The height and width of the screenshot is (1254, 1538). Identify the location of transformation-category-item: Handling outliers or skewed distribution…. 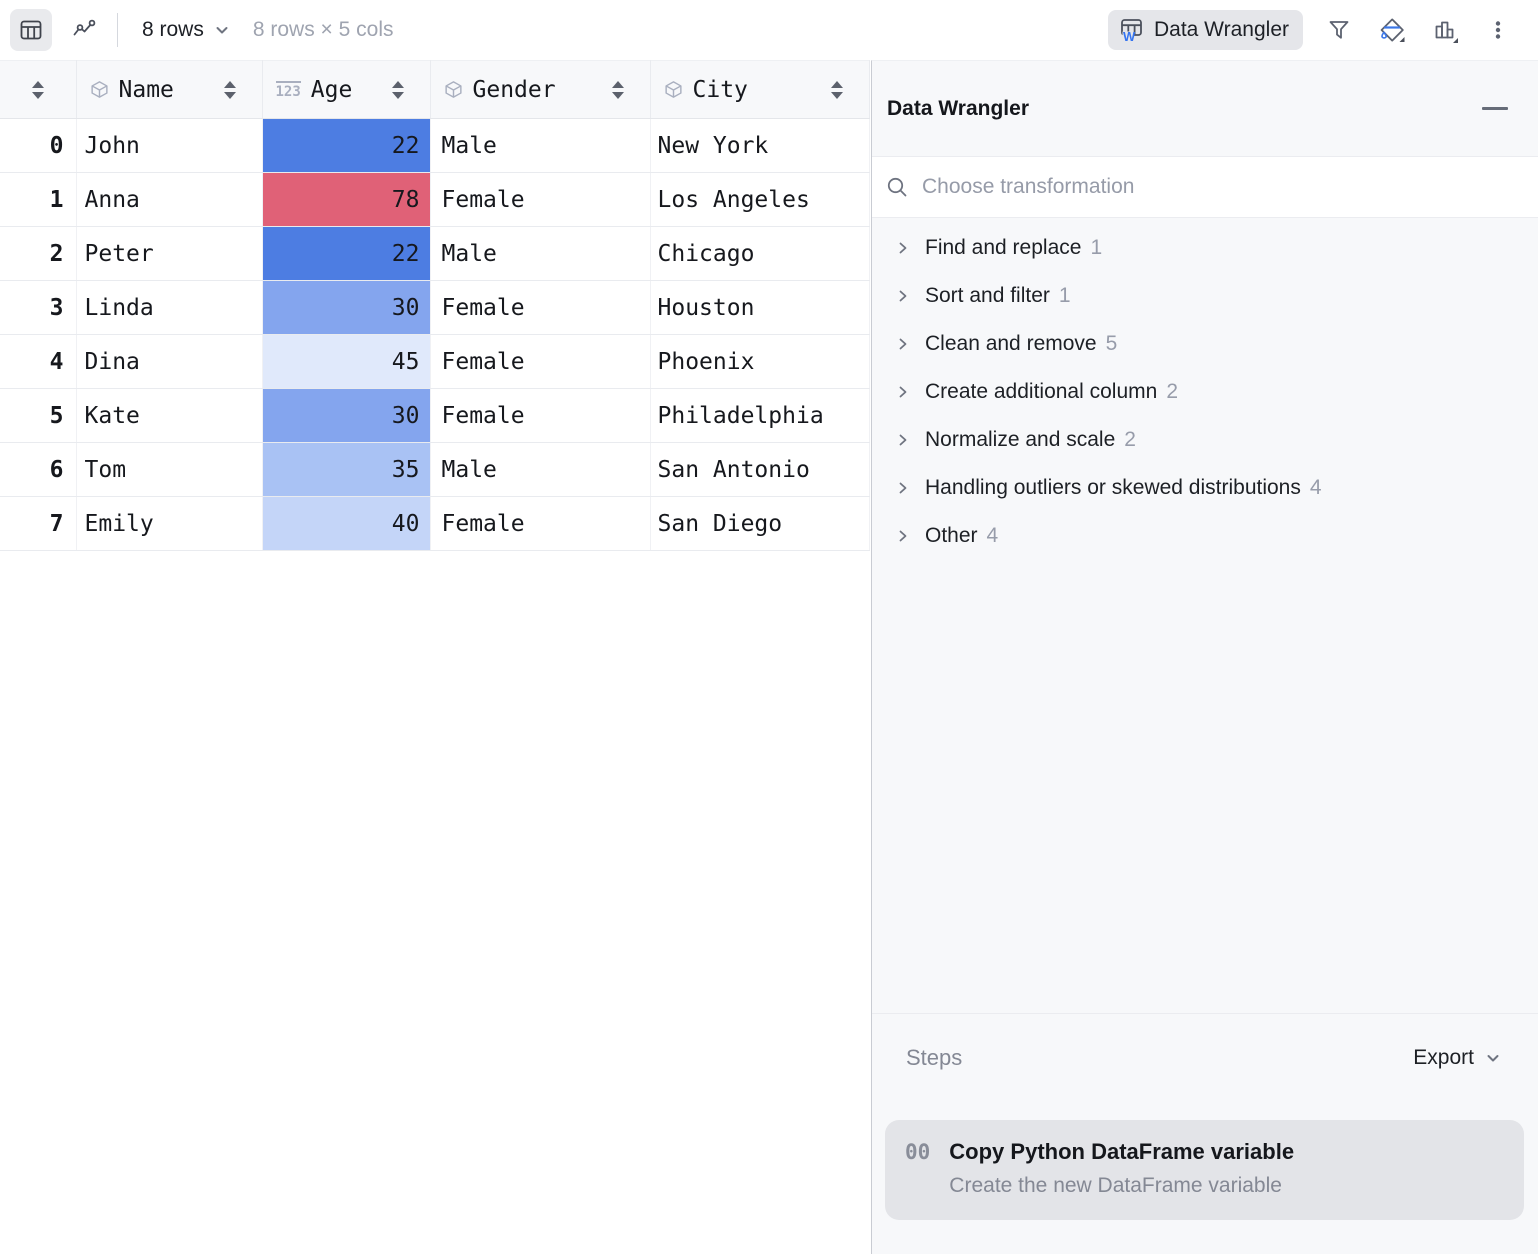
(1205, 488).